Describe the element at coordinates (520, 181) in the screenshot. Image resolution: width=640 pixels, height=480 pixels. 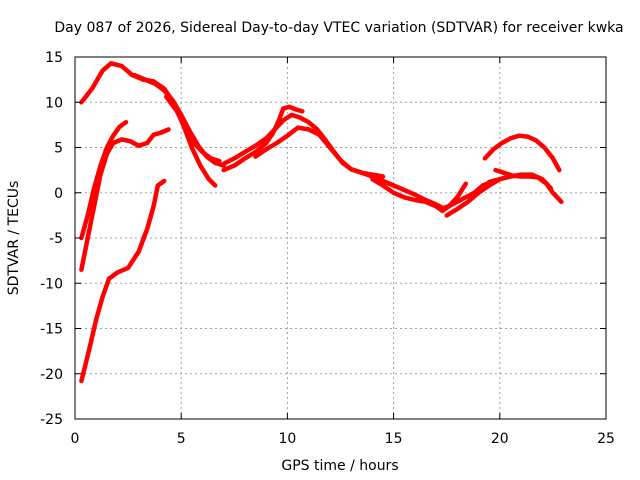
I see `series-arc15` at that location.